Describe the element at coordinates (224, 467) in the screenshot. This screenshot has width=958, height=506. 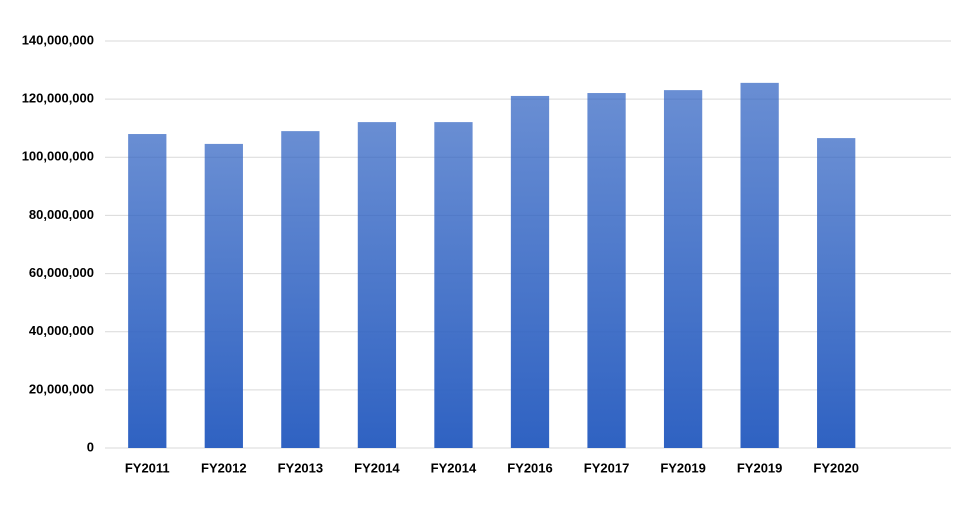
I see `x-tick-label: FY2012` at that location.